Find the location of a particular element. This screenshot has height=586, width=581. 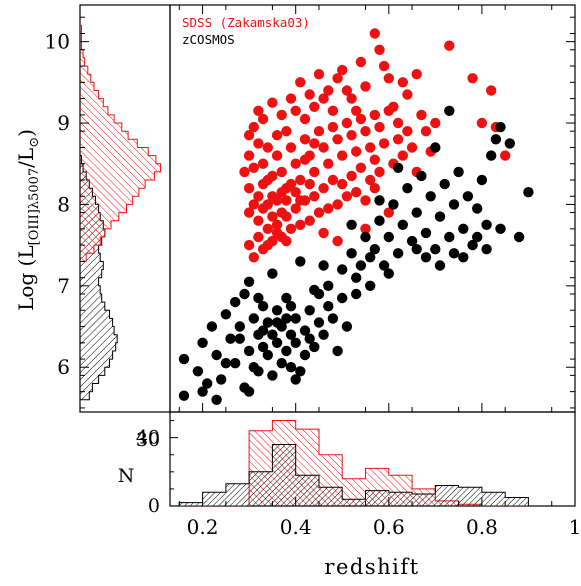

bottom-hist-ylabel: N is located at coordinates (126, 476).